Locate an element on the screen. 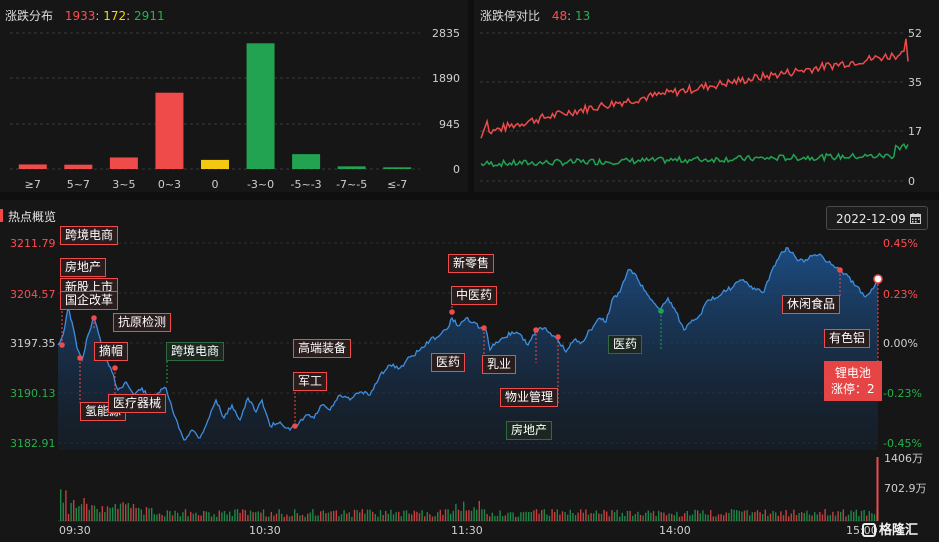 This screenshot has height=542, width=939. topic-tag: 乳业 is located at coordinates (499, 364).